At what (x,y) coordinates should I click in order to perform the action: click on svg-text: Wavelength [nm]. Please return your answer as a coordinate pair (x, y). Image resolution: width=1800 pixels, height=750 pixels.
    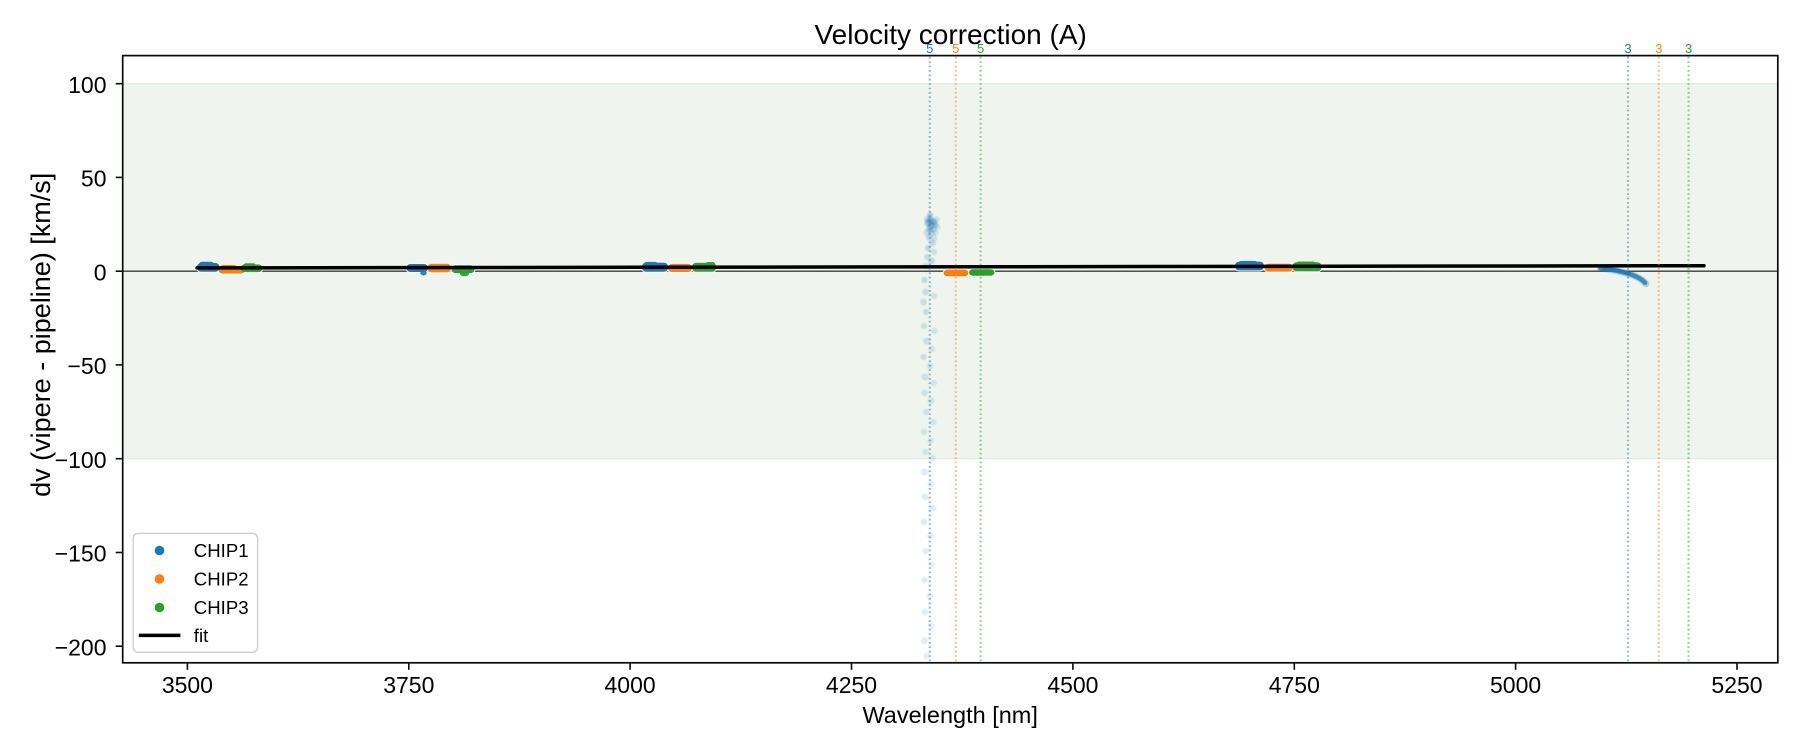
    Looking at the image, I should click on (949, 715).